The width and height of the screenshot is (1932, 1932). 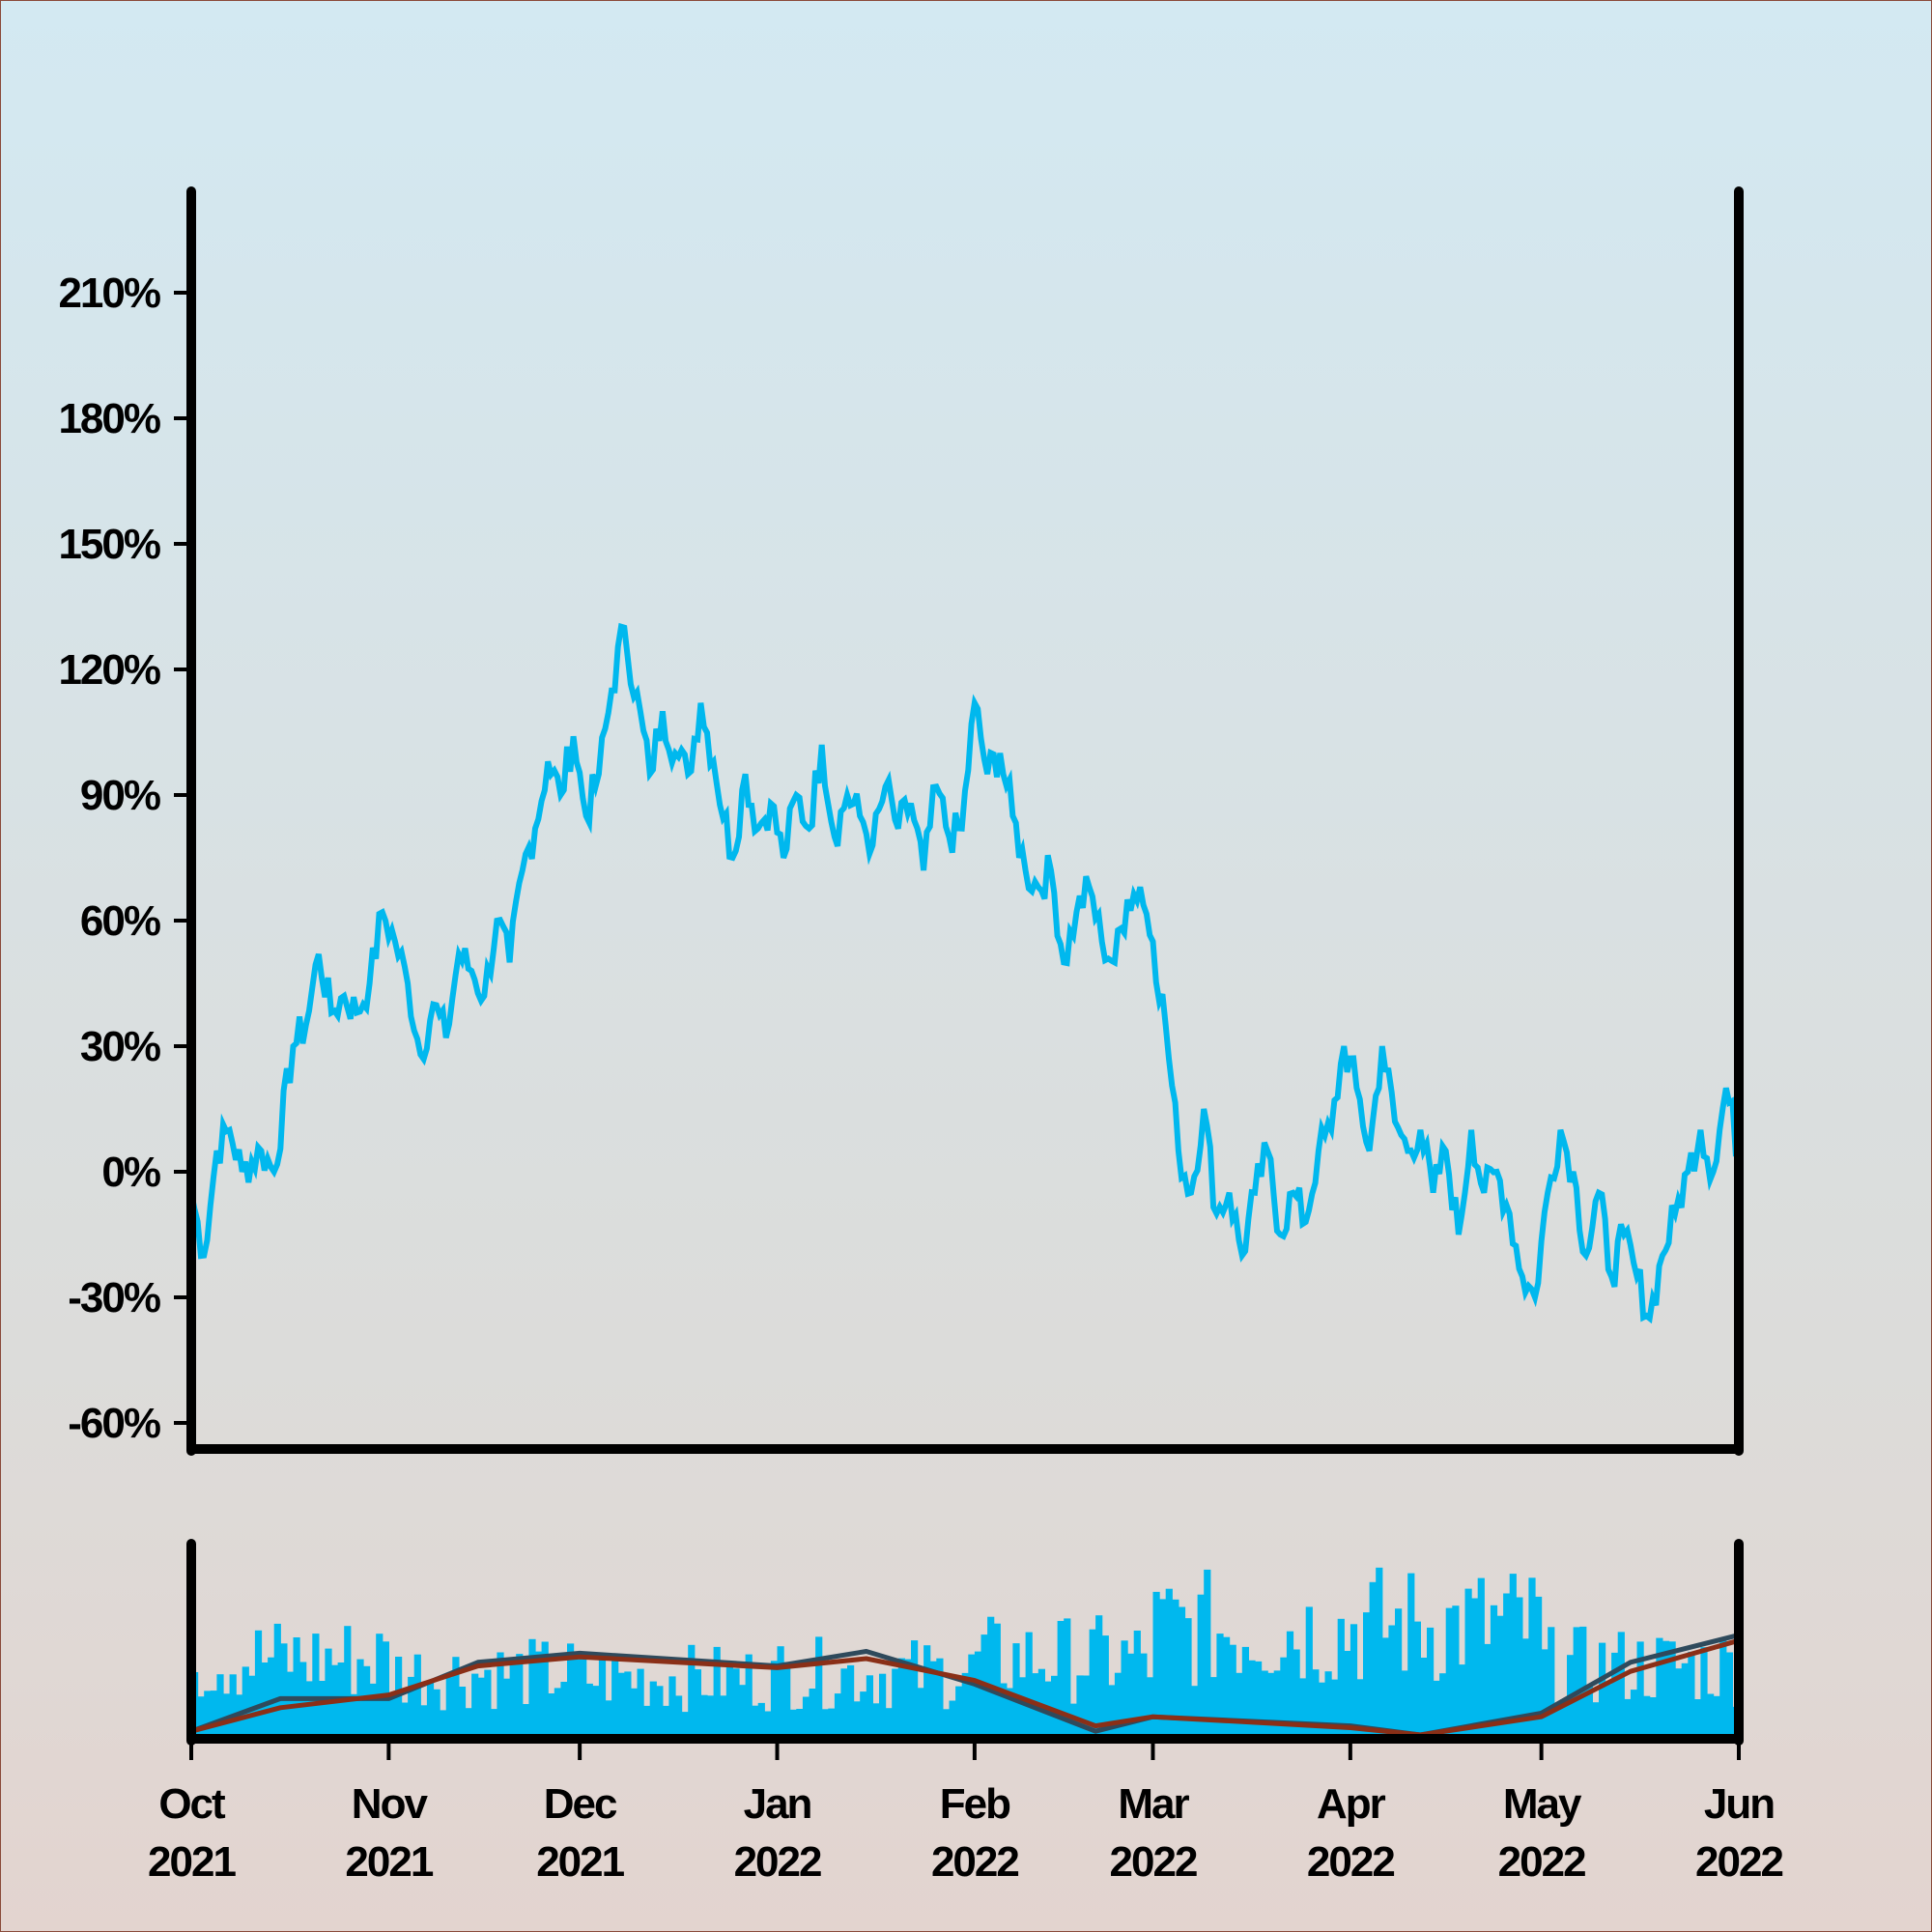 I want to click on volume-lines, so click(x=965, y=1685).